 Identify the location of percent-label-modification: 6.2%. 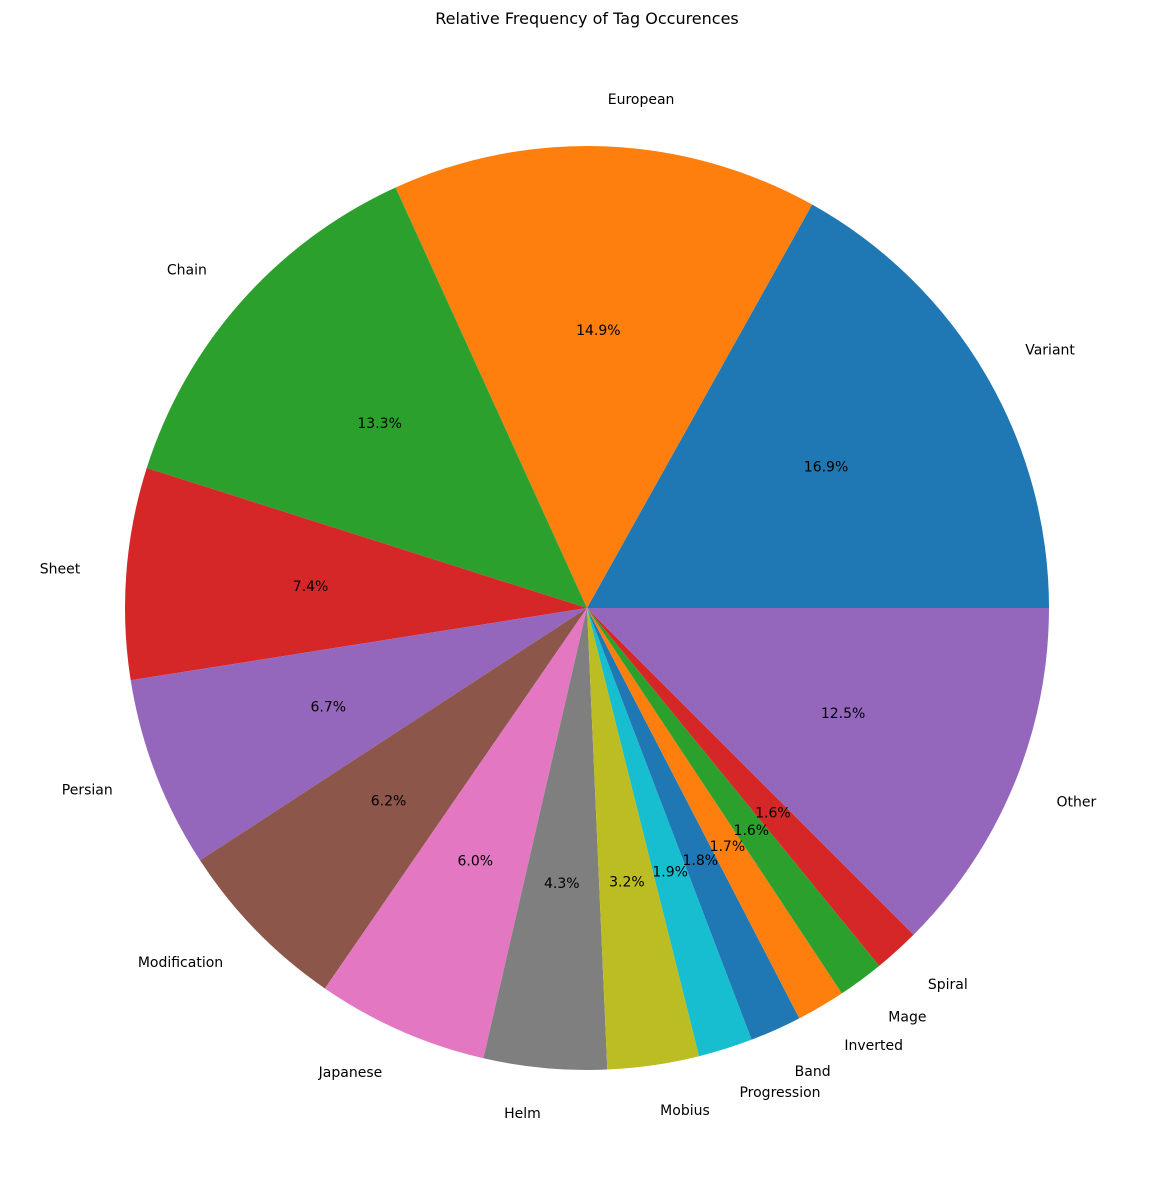
(389, 802).